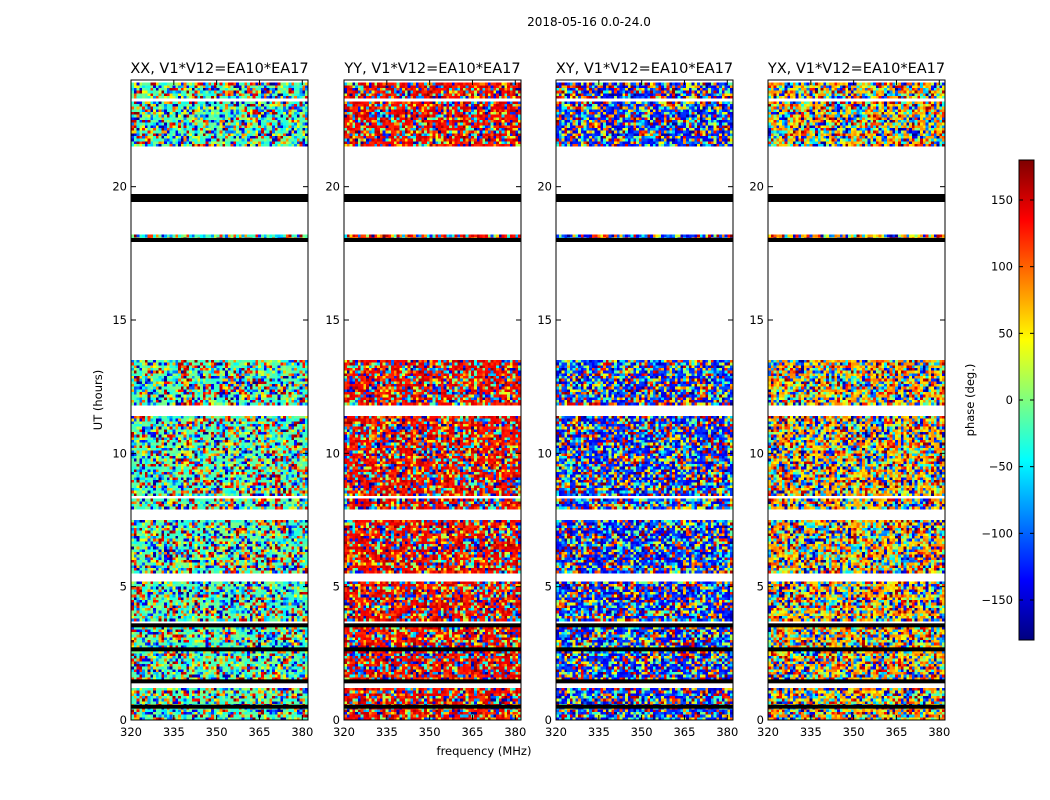 The image size is (1050, 800). Describe the element at coordinates (544, 320) in the screenshot. I see `y-tick-label-2-3: 15` at that location.